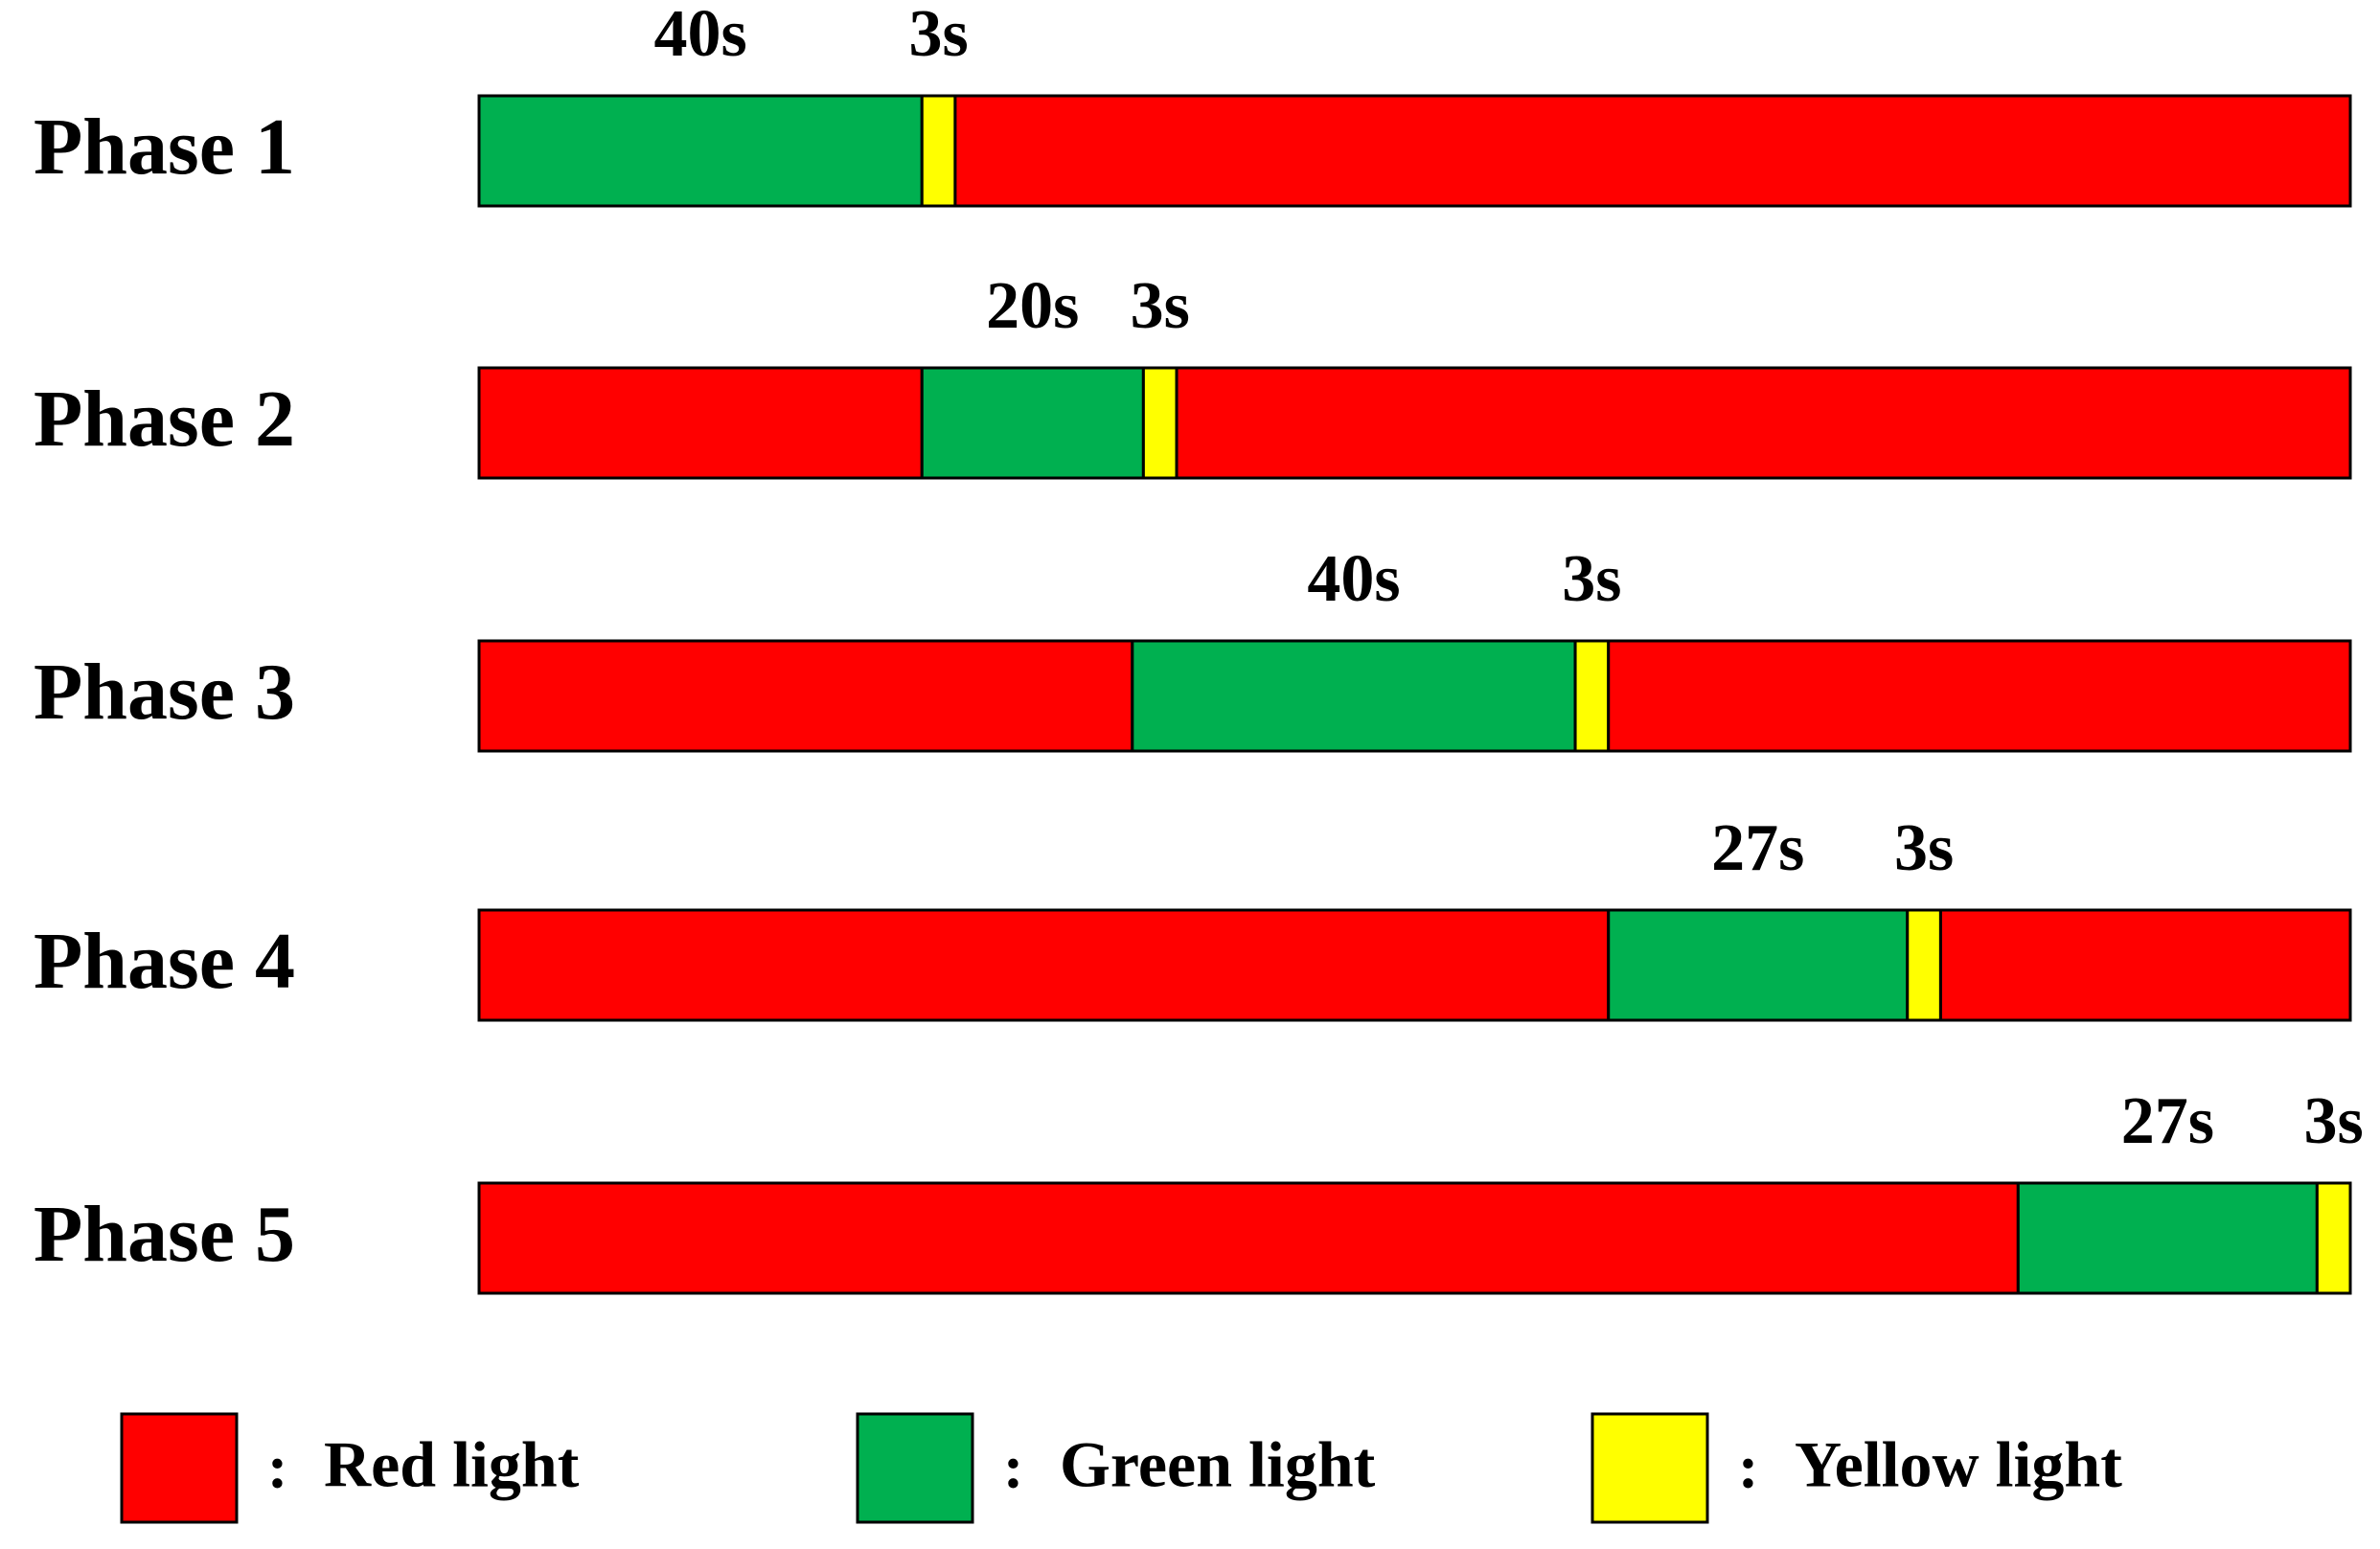 The image size is (2380, 1549). Describe the element at coordinates (1218, 1464) in the screenshot. I see `legend-label: Green light` at that location.